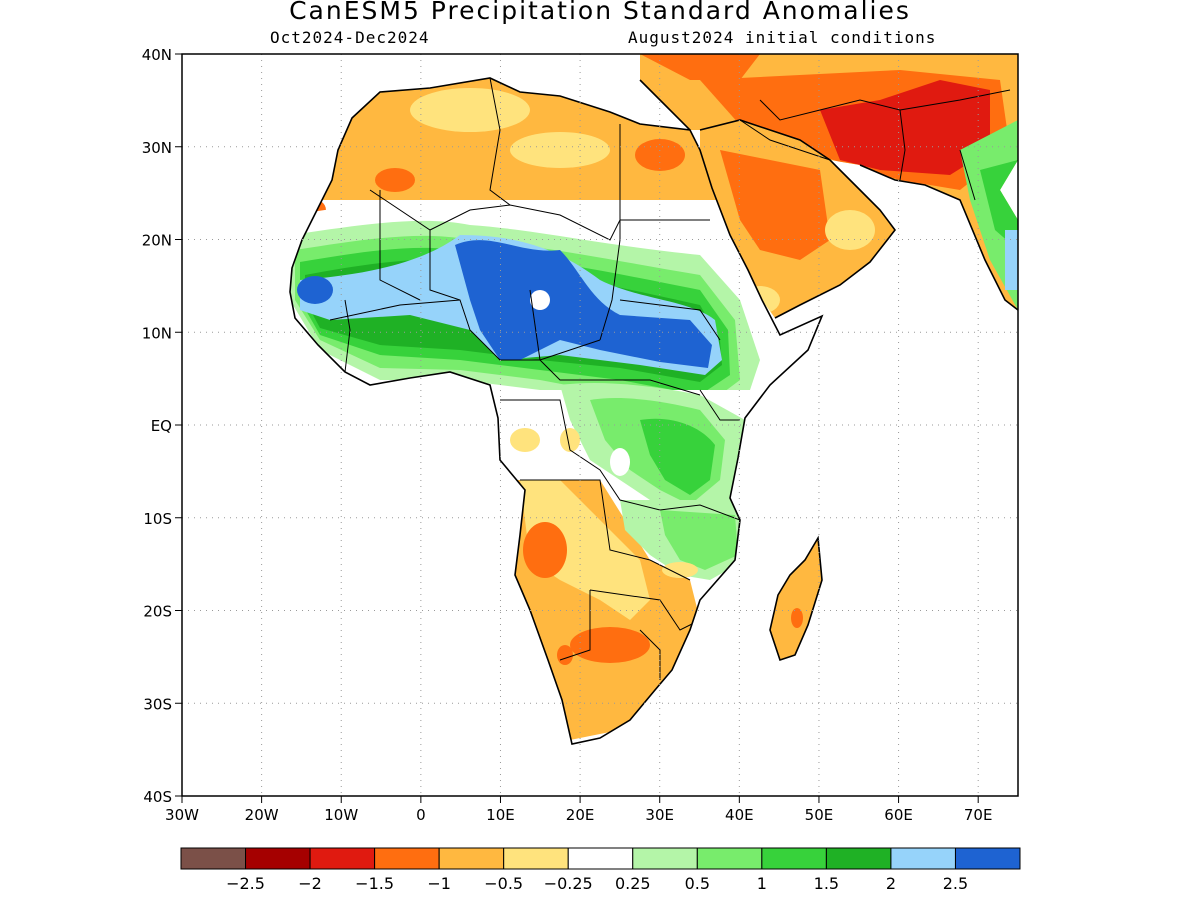 The image size is (1200, 900). I want to click on map-title: CanESM5 Precipitation Standard Anomalies, so click(600, 12).